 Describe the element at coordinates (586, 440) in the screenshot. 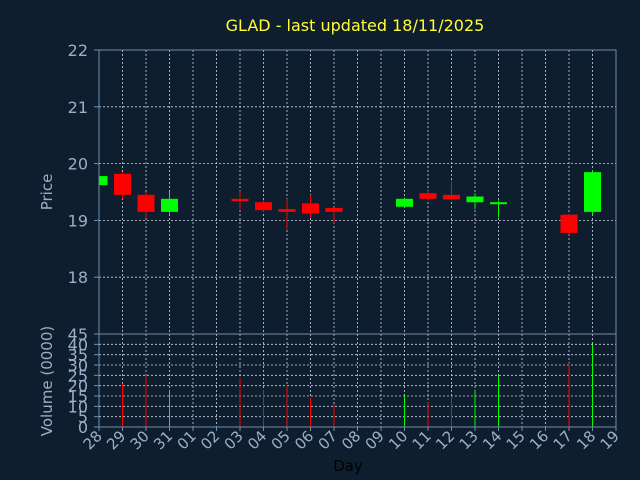

I see `x-tick-label-18: 18` at that location.